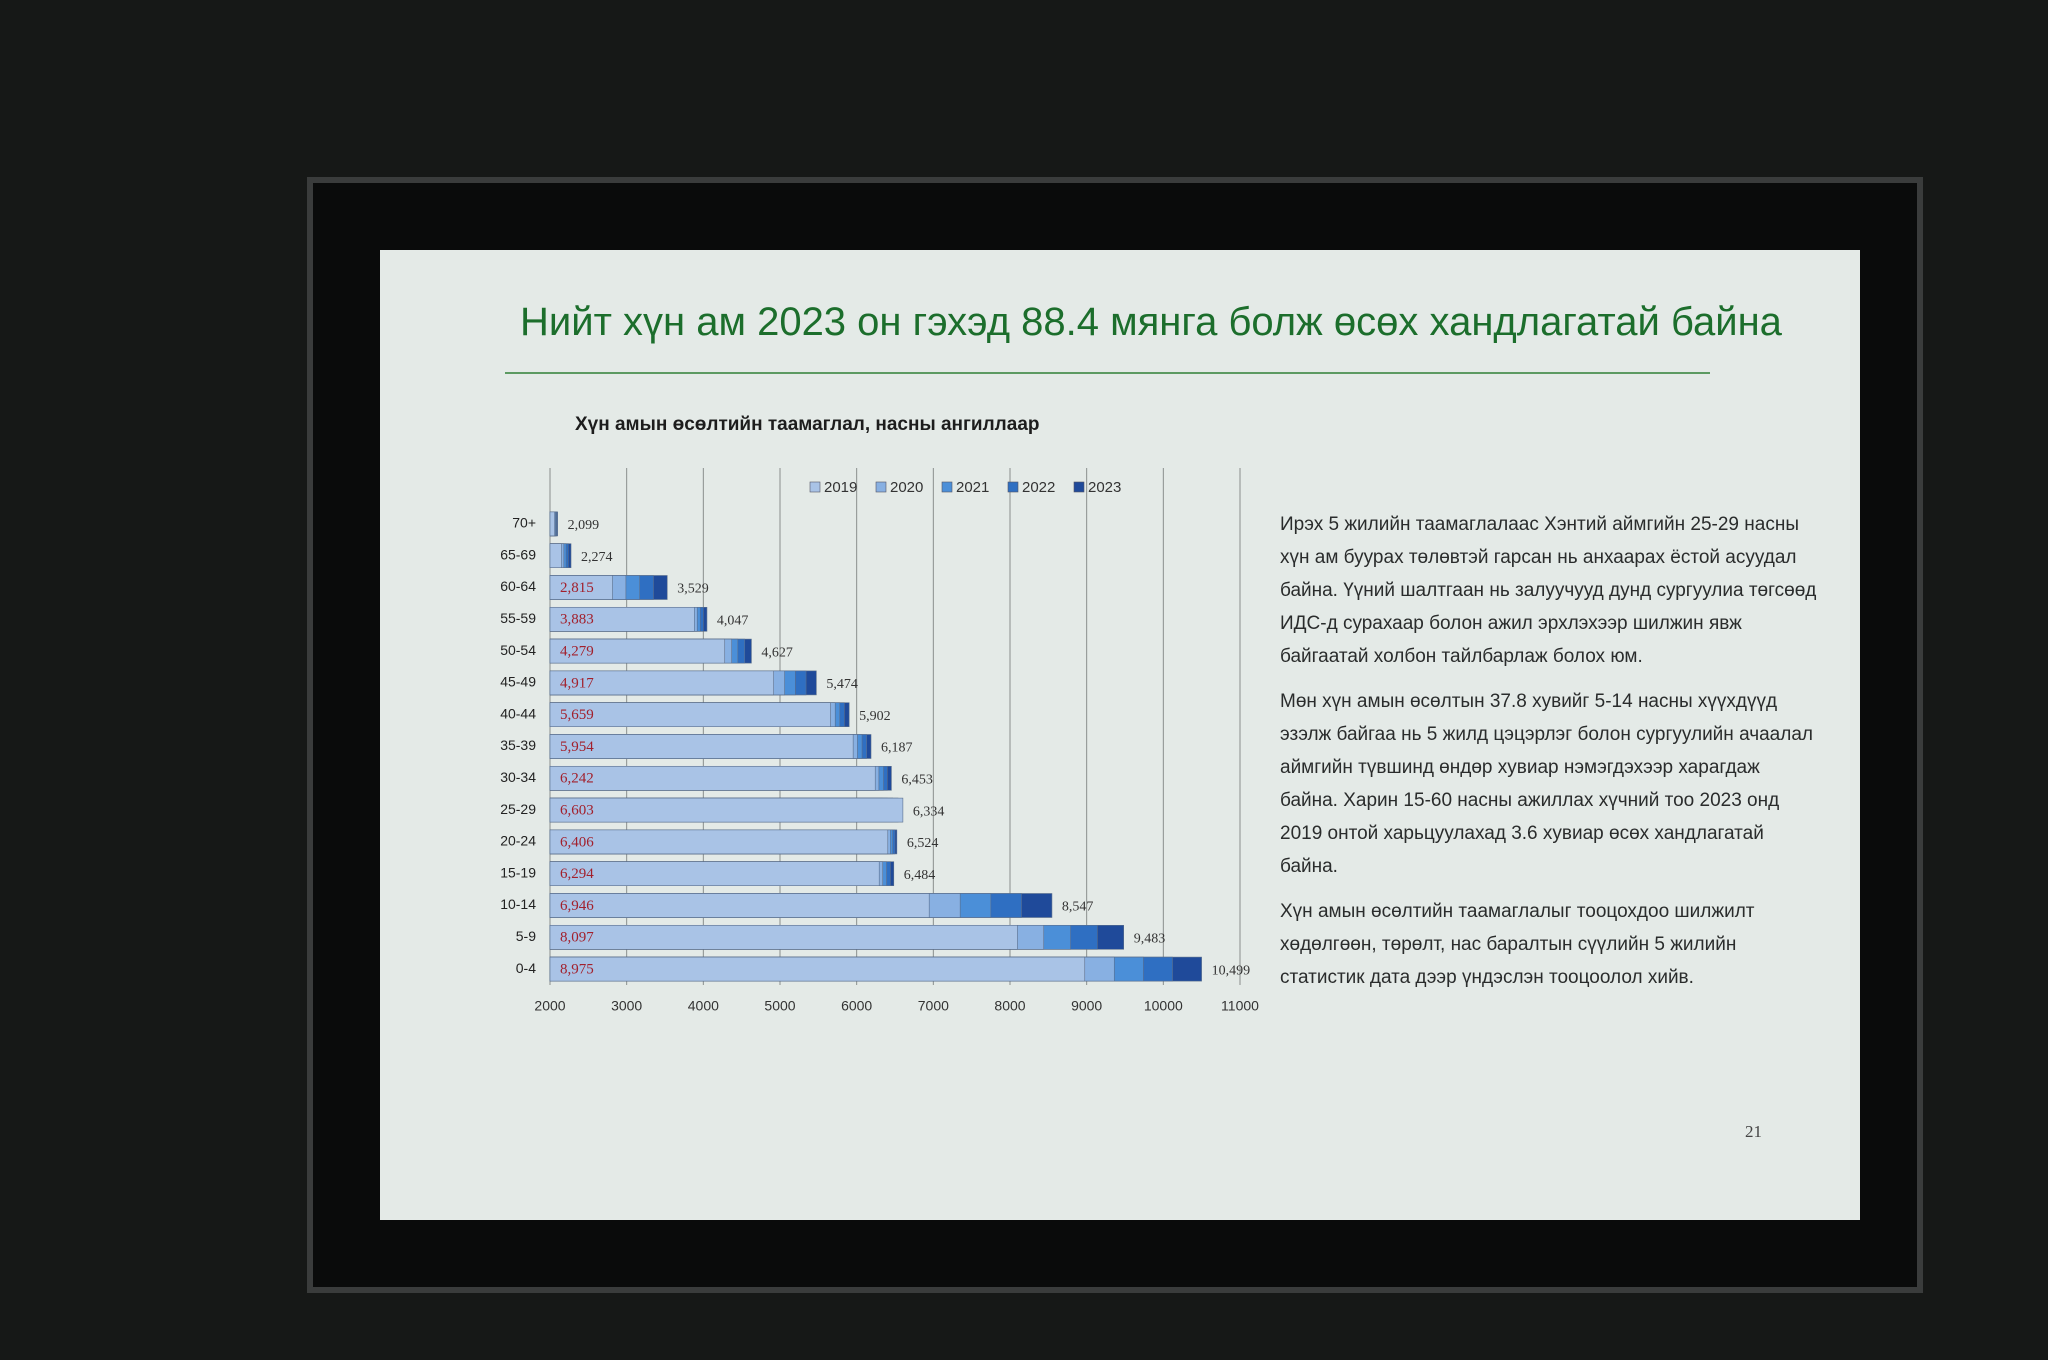 This screenshot has height=1360, width=2048. Describe the element at coordinates (518, 745) in the screenshot. I see `y-tick-label: 35-39` at that location.